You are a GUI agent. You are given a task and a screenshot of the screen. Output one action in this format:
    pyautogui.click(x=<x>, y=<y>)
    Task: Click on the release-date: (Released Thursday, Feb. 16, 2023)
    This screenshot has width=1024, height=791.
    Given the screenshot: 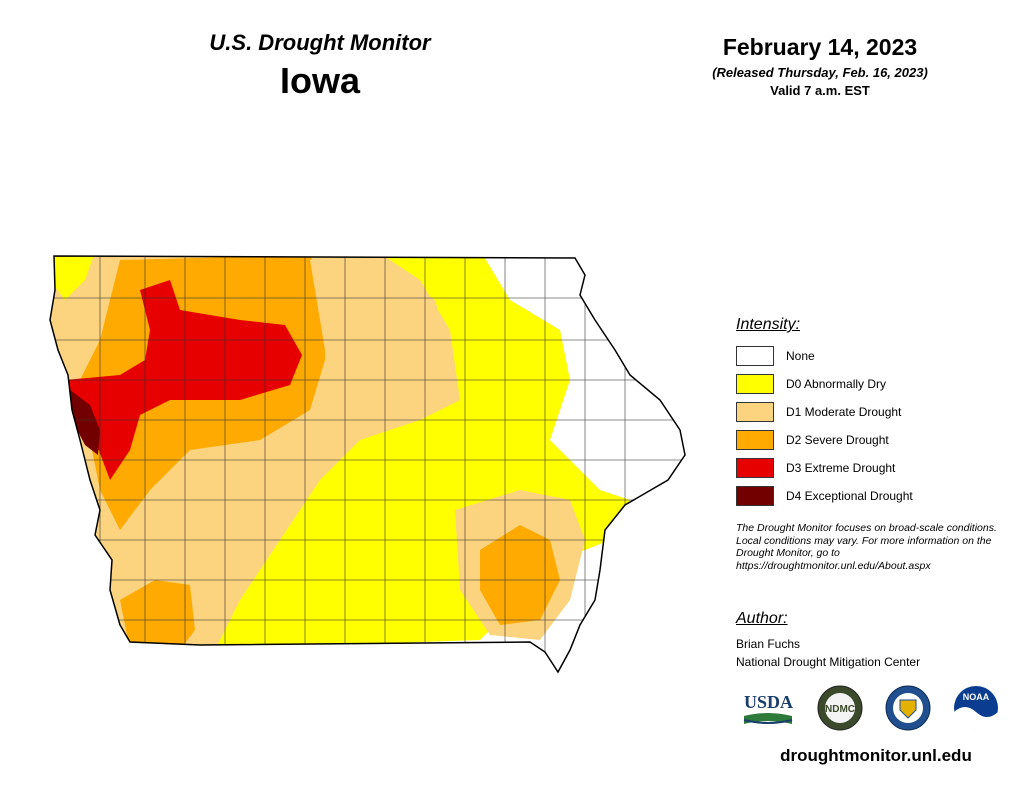 What is the action you would take?
    pyautogui.click(x=820, y=72)
    